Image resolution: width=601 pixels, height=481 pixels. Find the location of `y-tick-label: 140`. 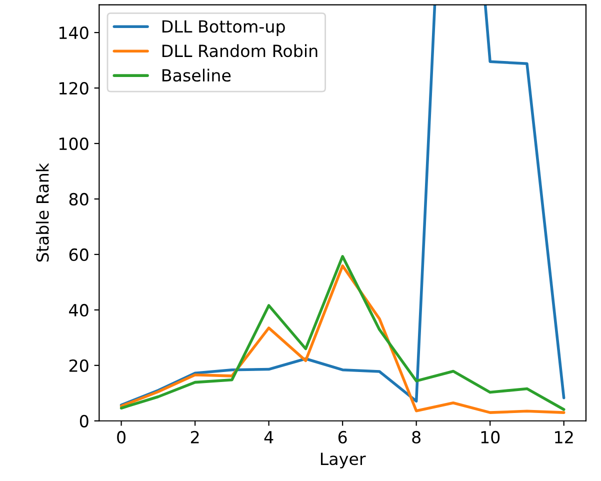

y-tick-label: 140 is located at coordinates (73, 33).